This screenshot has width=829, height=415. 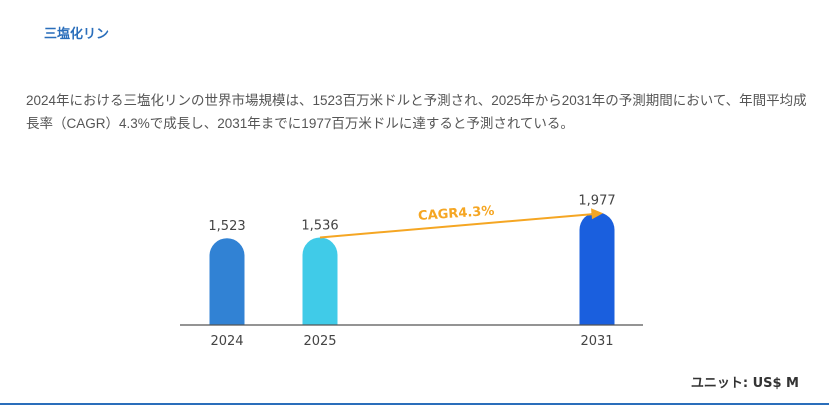 What do you see at coordinates (597, 268) in the screenshot?
I see `bar-2031` at bounding box center [597, 268].